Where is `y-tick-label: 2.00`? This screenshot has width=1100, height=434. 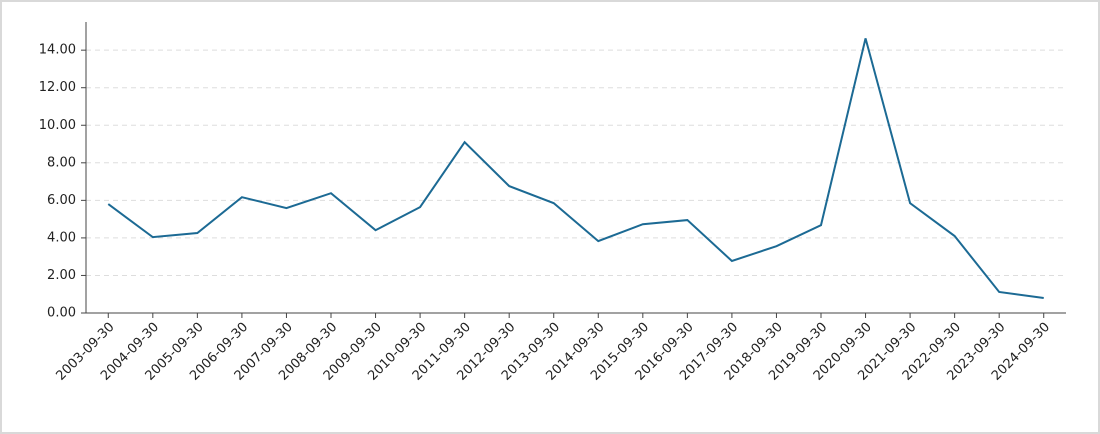 y-tick-label: 2.00 is located at coordinates (61, 275).